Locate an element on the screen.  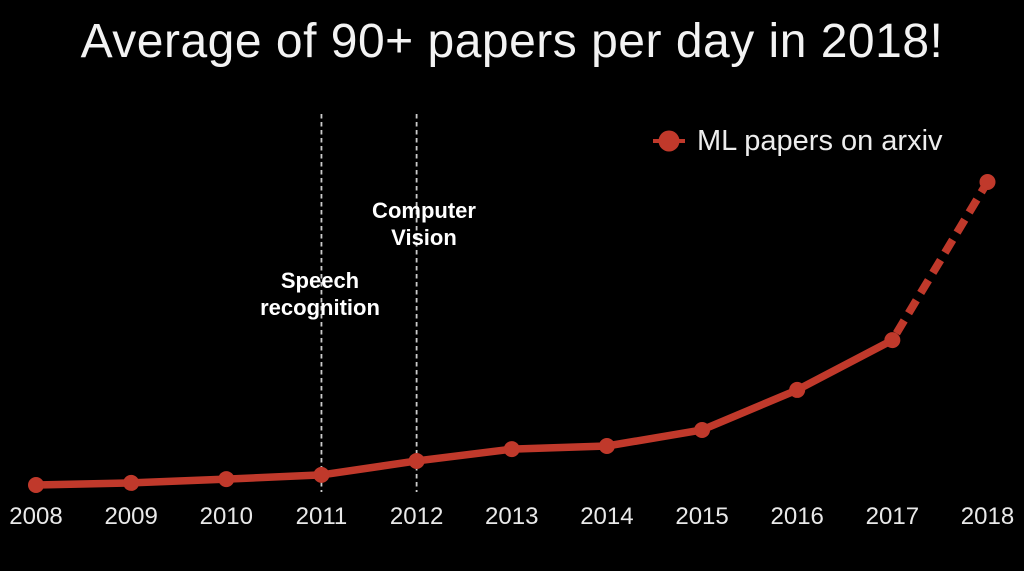
annotation-line: Speech is located at coordinates (320, 280).